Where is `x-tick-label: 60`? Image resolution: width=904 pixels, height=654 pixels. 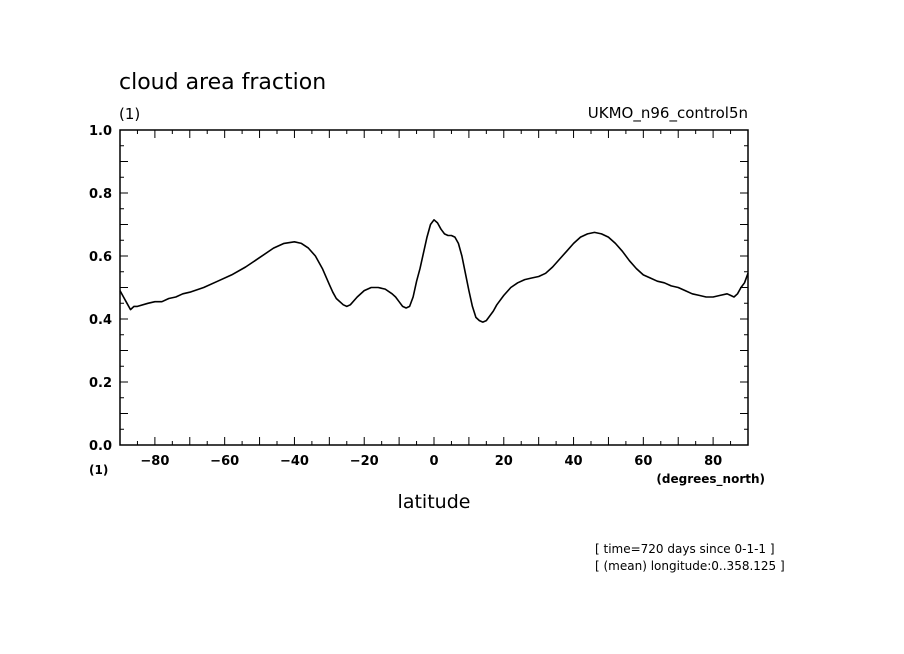
x-tick-label: 60 is located at coordinates (643, 461).